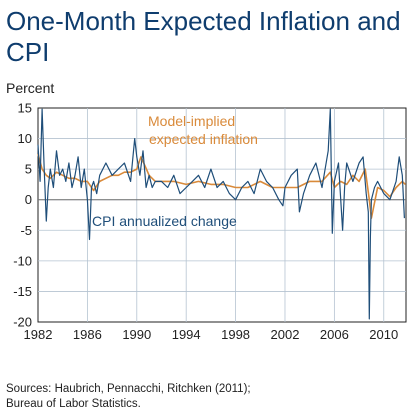 This screenshot has height=418, width=420. I want to click on y-tick-label: 5, so click(28, 169).